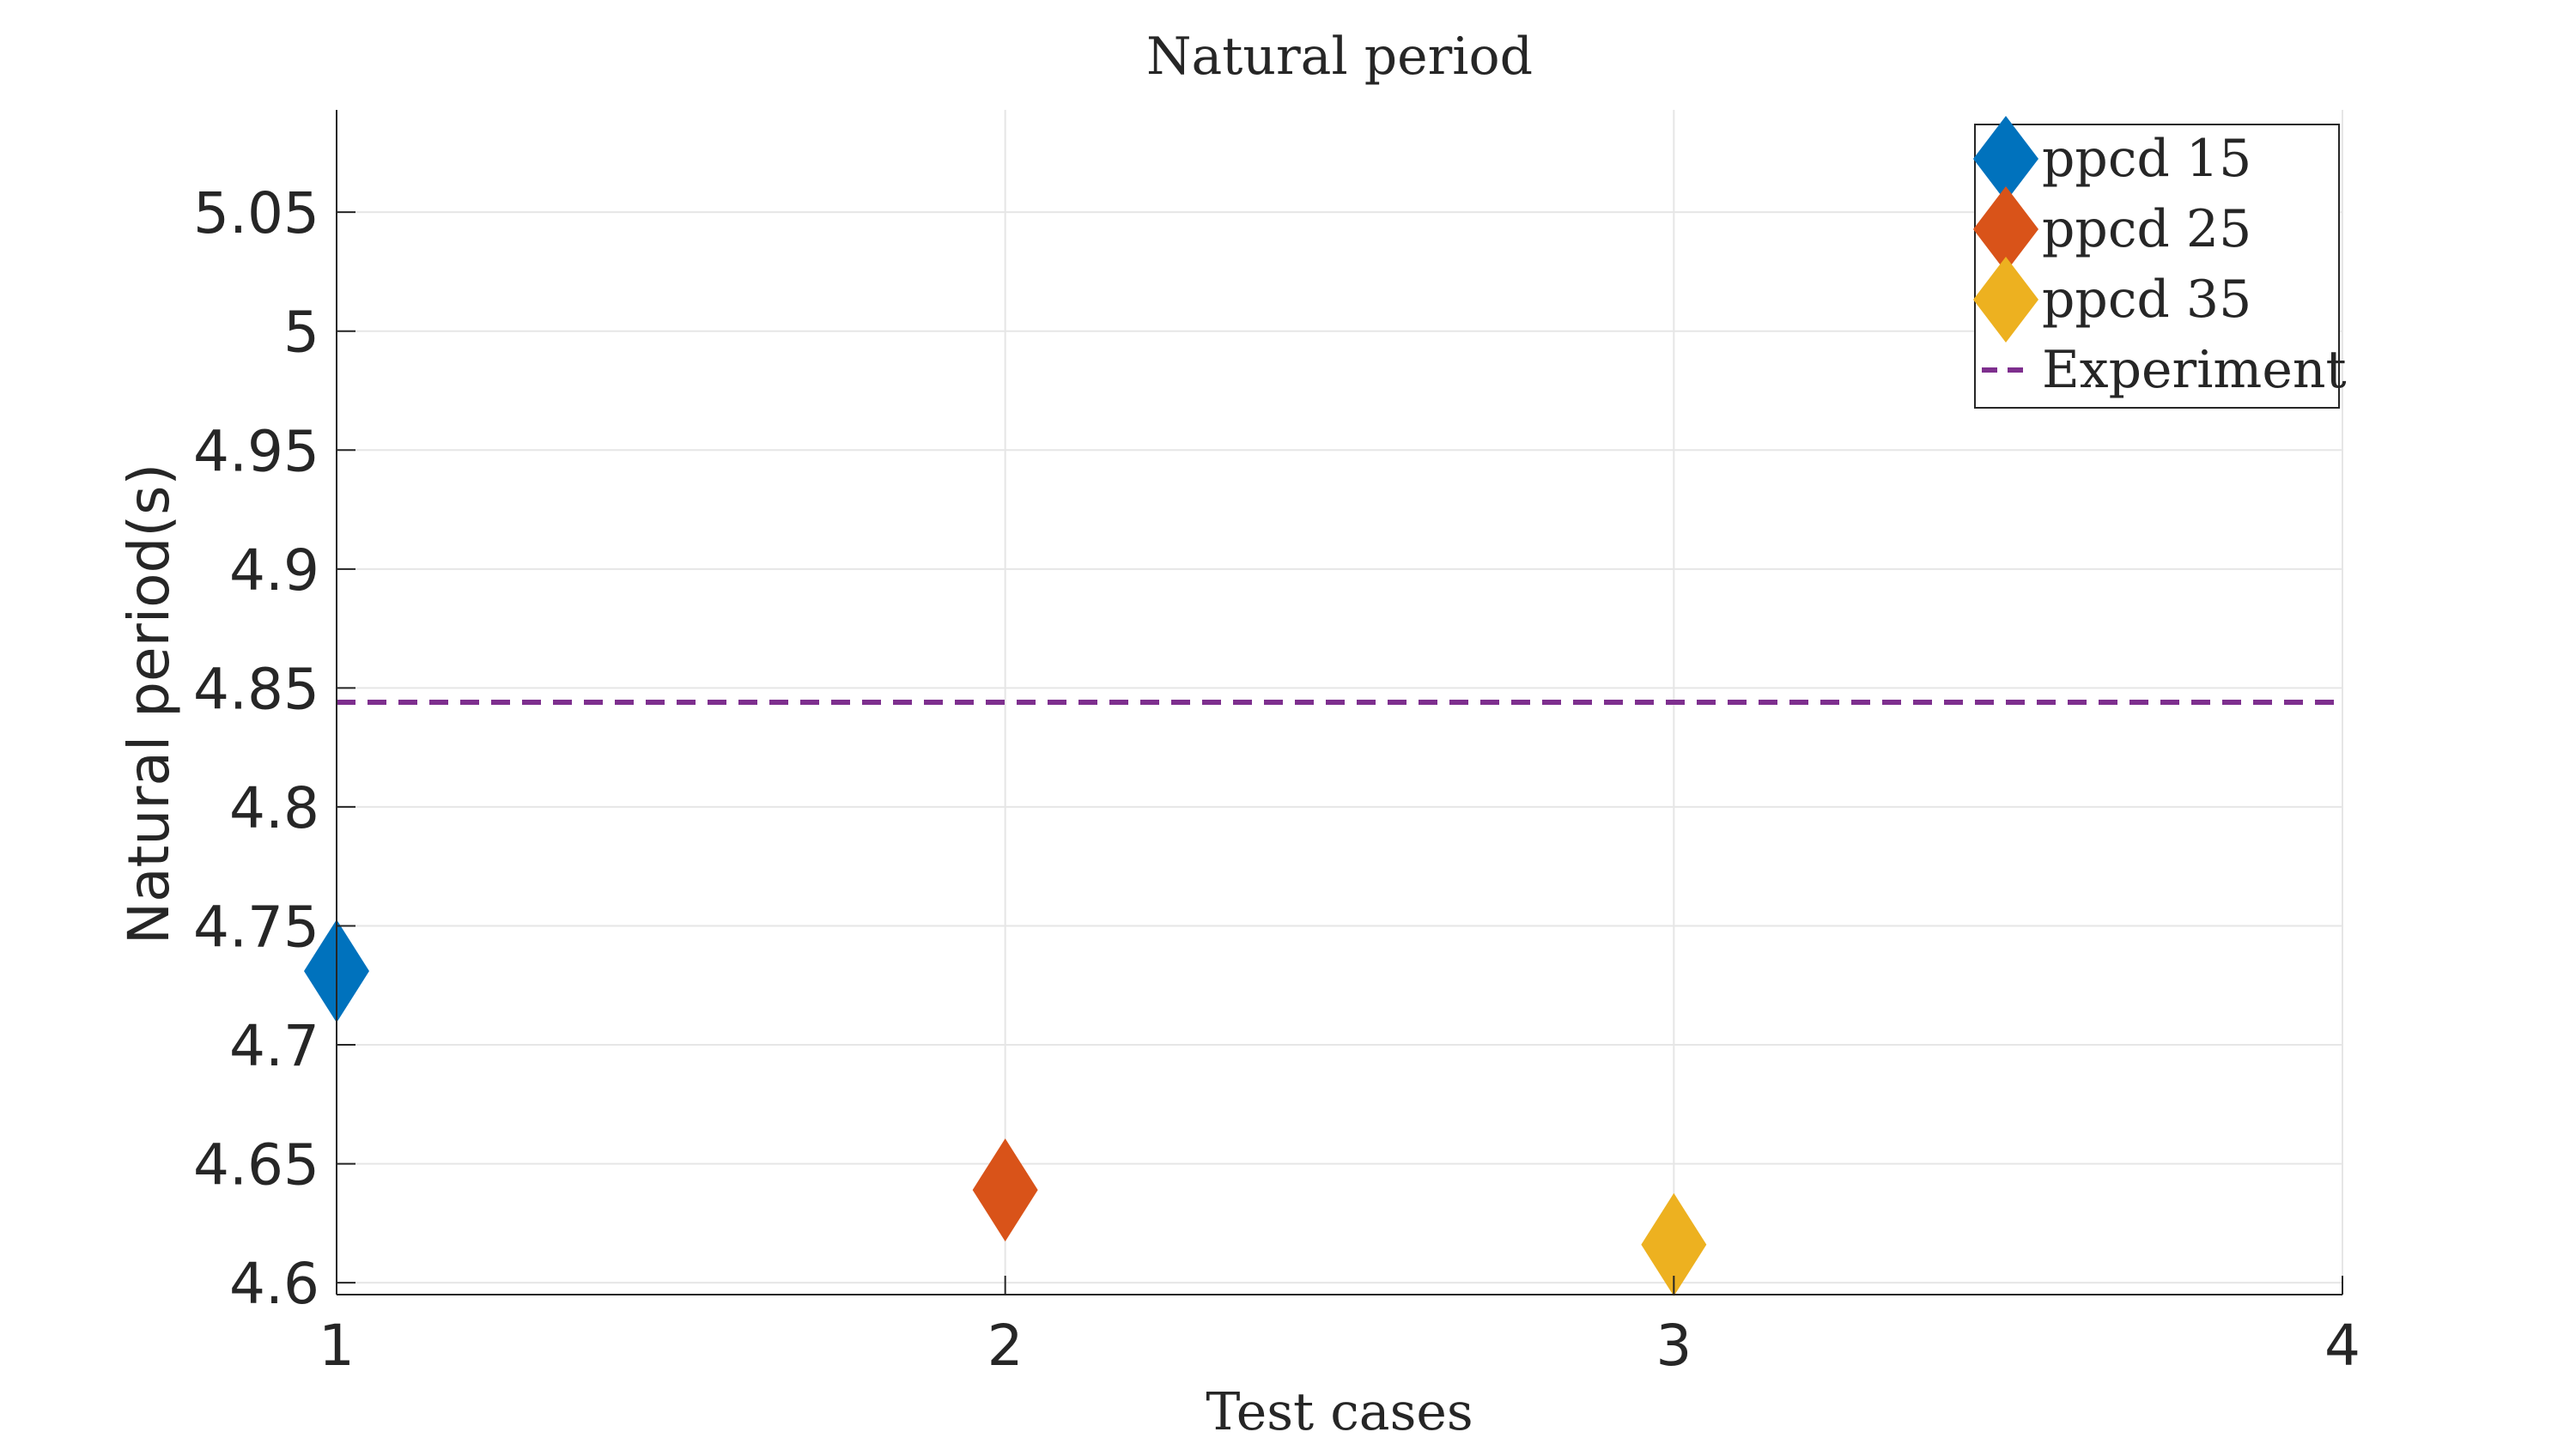 The height and width of the screenshot is (1450, 2576). What do you see at coordinates (256, 451) in the screenshot?
I see `y-tick-label: 4.95` at bounding box center [256, 451].